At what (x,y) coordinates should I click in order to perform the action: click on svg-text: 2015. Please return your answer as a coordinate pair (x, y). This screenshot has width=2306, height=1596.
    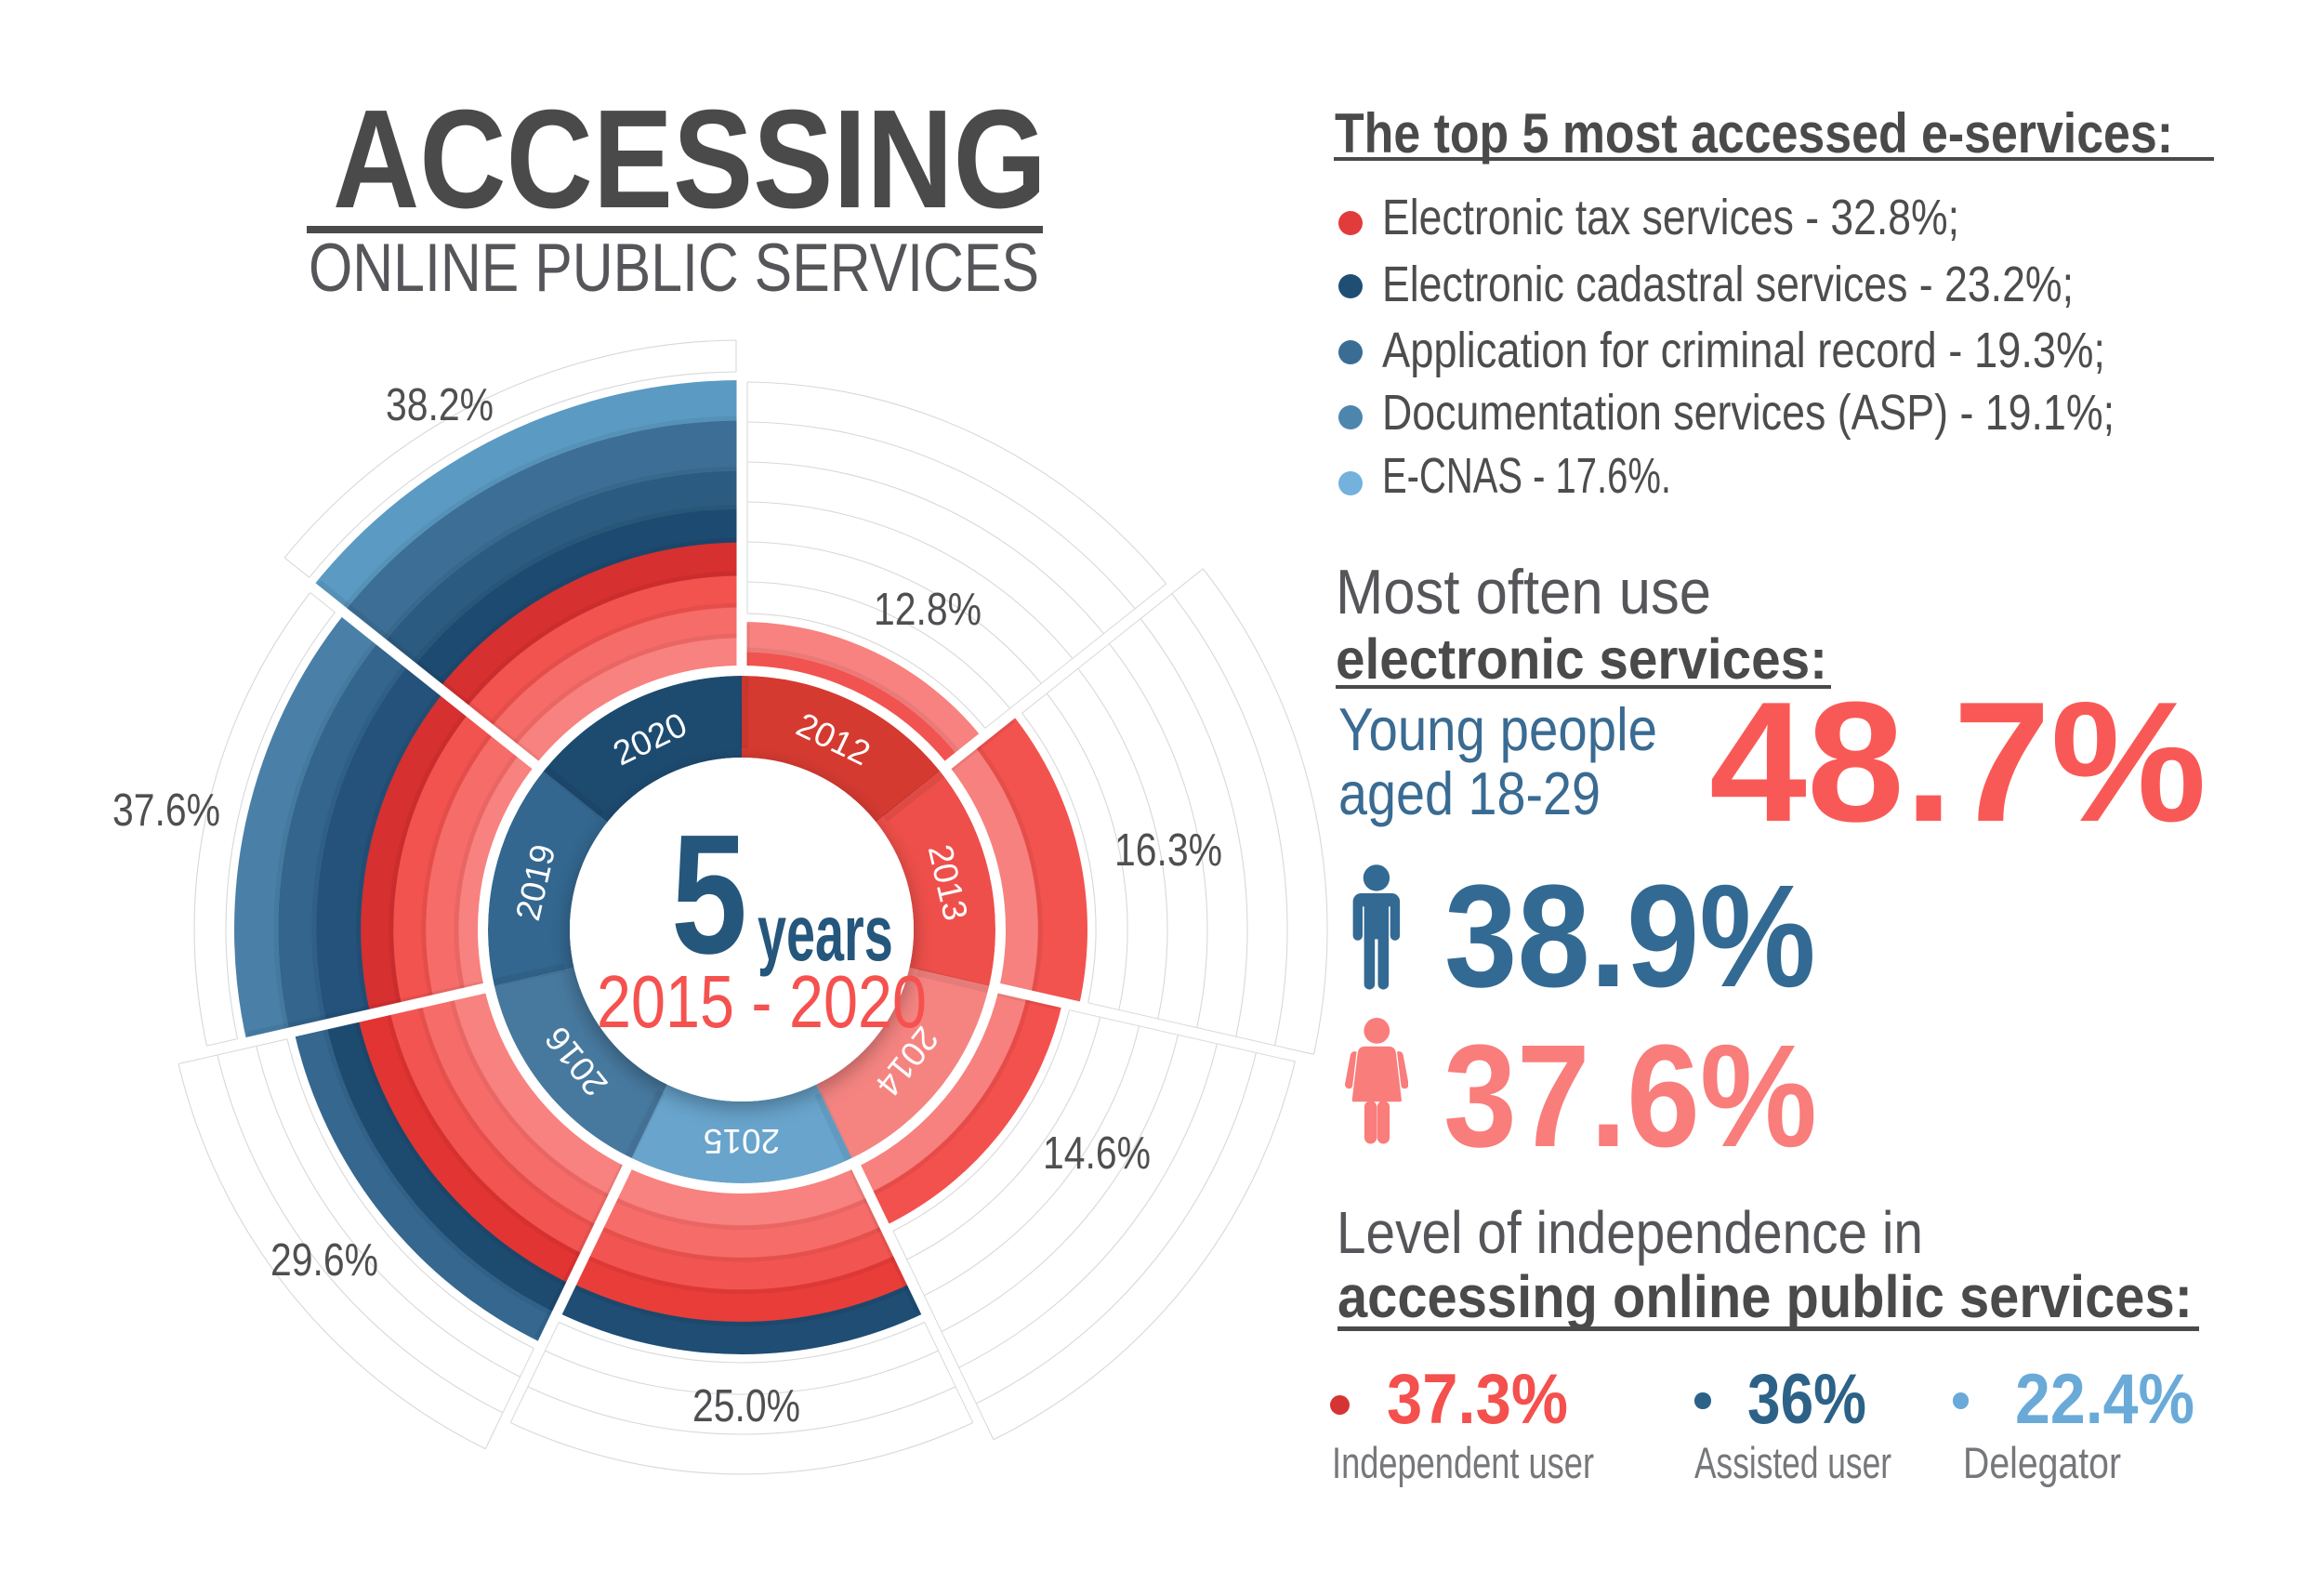
    Looking at the image, I should click on (742, 1141).